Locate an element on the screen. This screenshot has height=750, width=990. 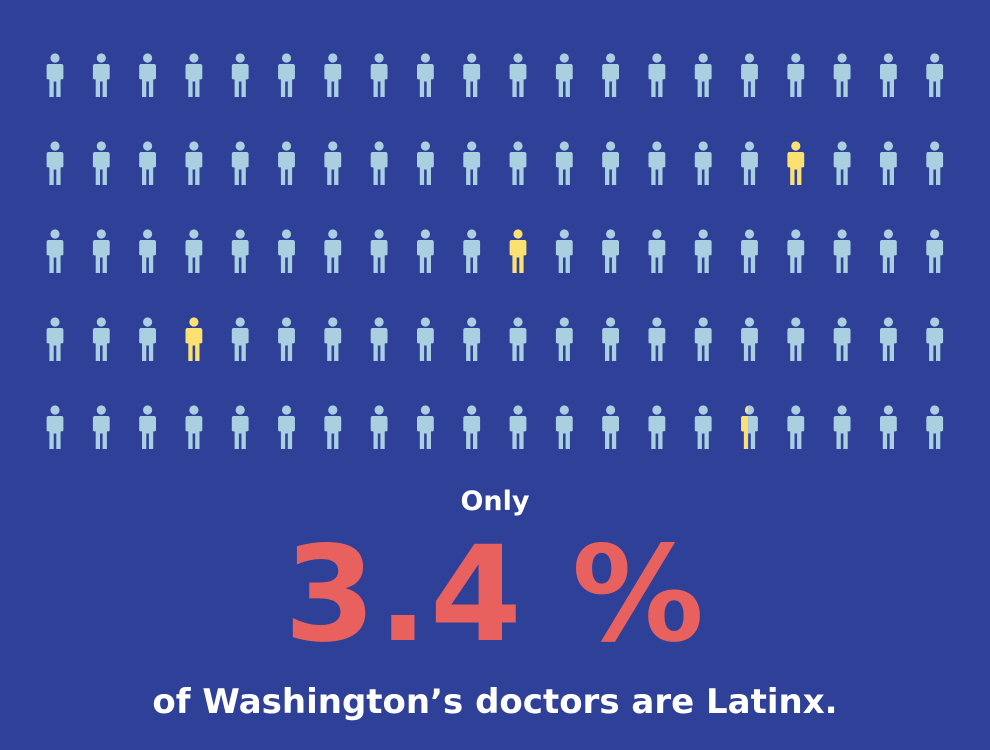
caption-text: of Washington’s doctors are Latinx. is located at coordinates (495, 702).